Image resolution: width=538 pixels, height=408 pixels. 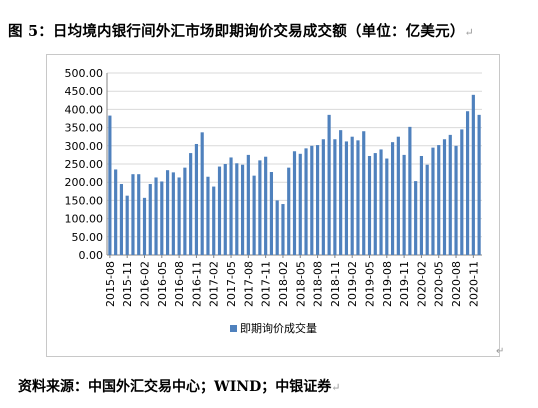 What do you see at coordinates (84, 73) in the screenshot?
I see `y-tick-label: 500.00` at bounding box center [84, 73].